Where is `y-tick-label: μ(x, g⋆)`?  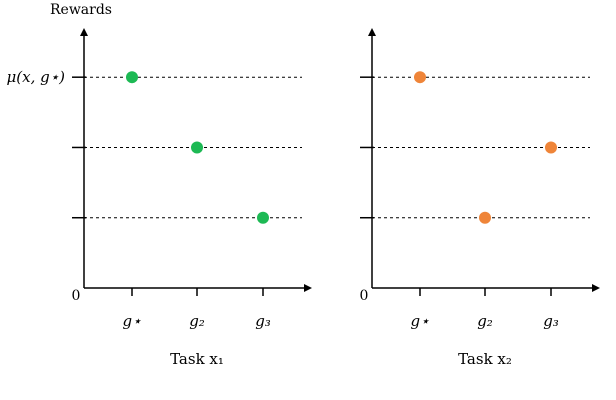 y-tick-label: μ(x, g⋆) is located at coordinates (36, 77).